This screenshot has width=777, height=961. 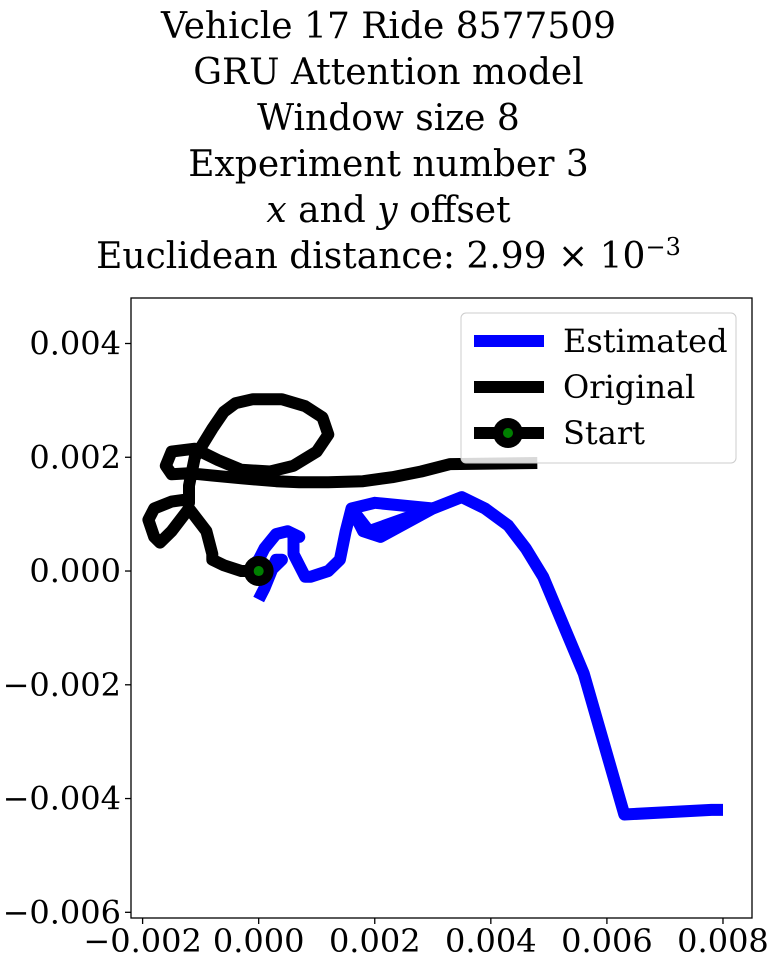 I want to click on x-tick-label: 0.000, so click(x=259, y=941).